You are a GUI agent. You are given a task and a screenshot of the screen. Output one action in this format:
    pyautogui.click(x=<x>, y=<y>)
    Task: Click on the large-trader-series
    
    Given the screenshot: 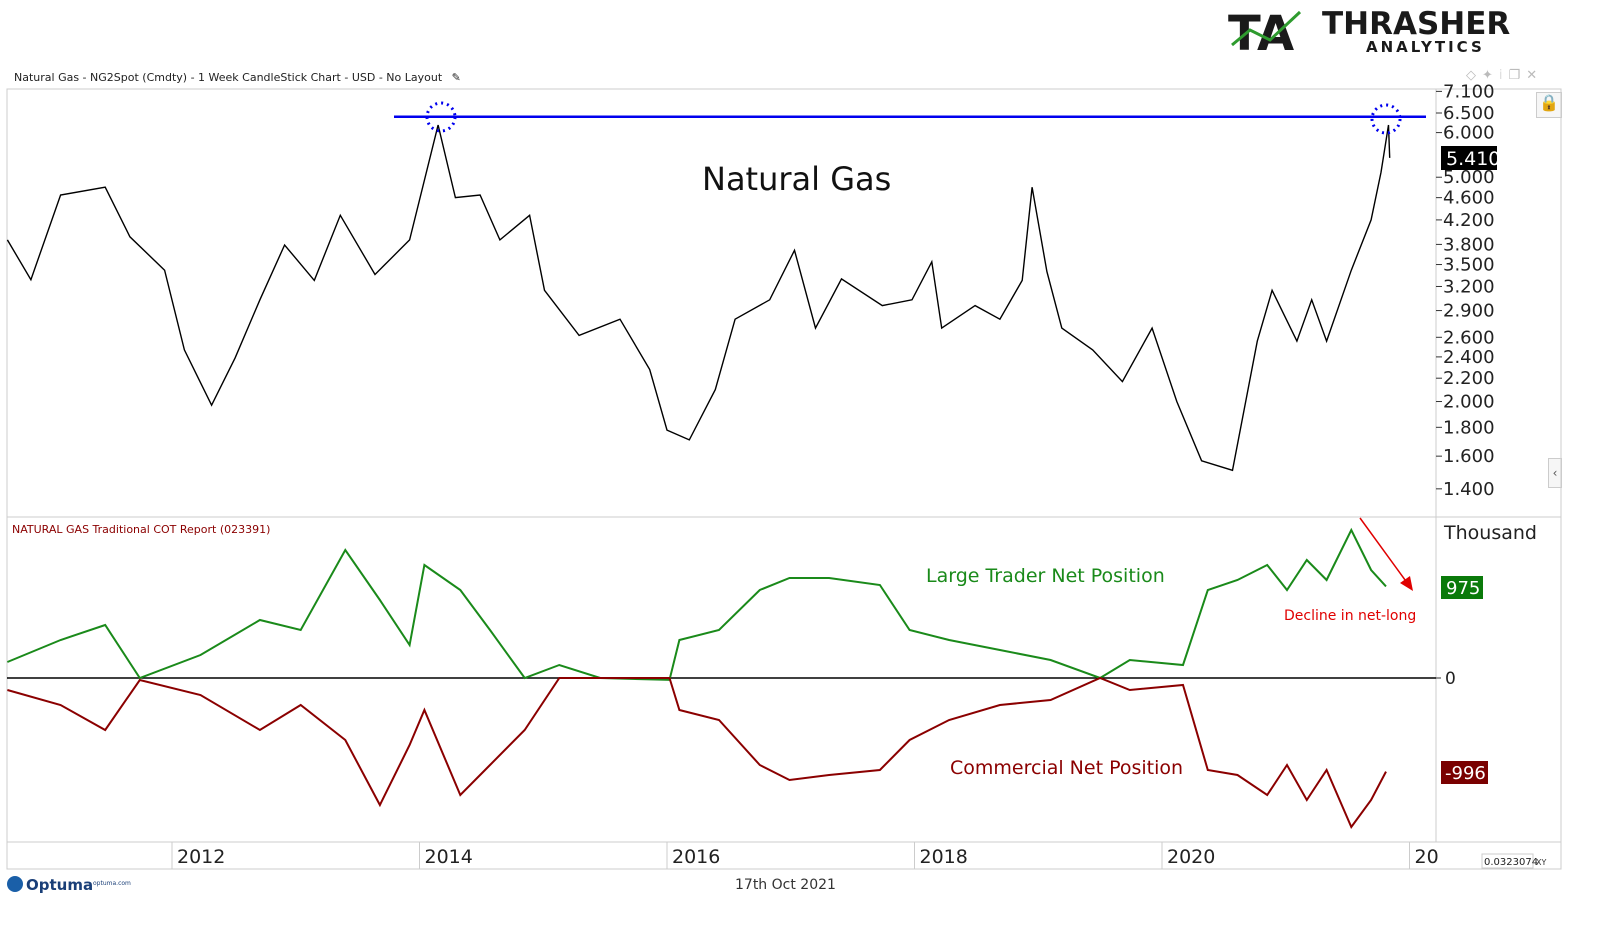 What is the action you would take?
    pyautogui.click(x=697, y=604)
    